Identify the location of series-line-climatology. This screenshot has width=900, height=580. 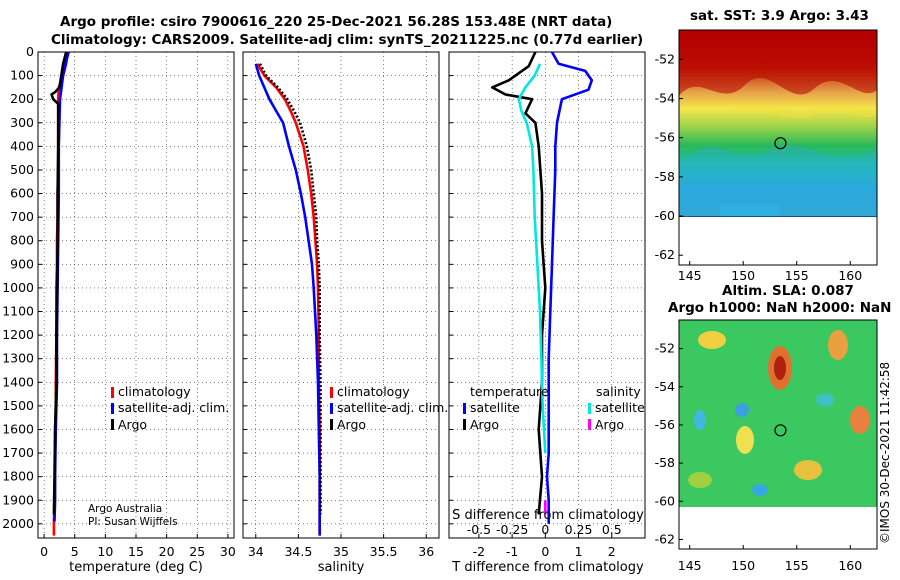
(289, 299).